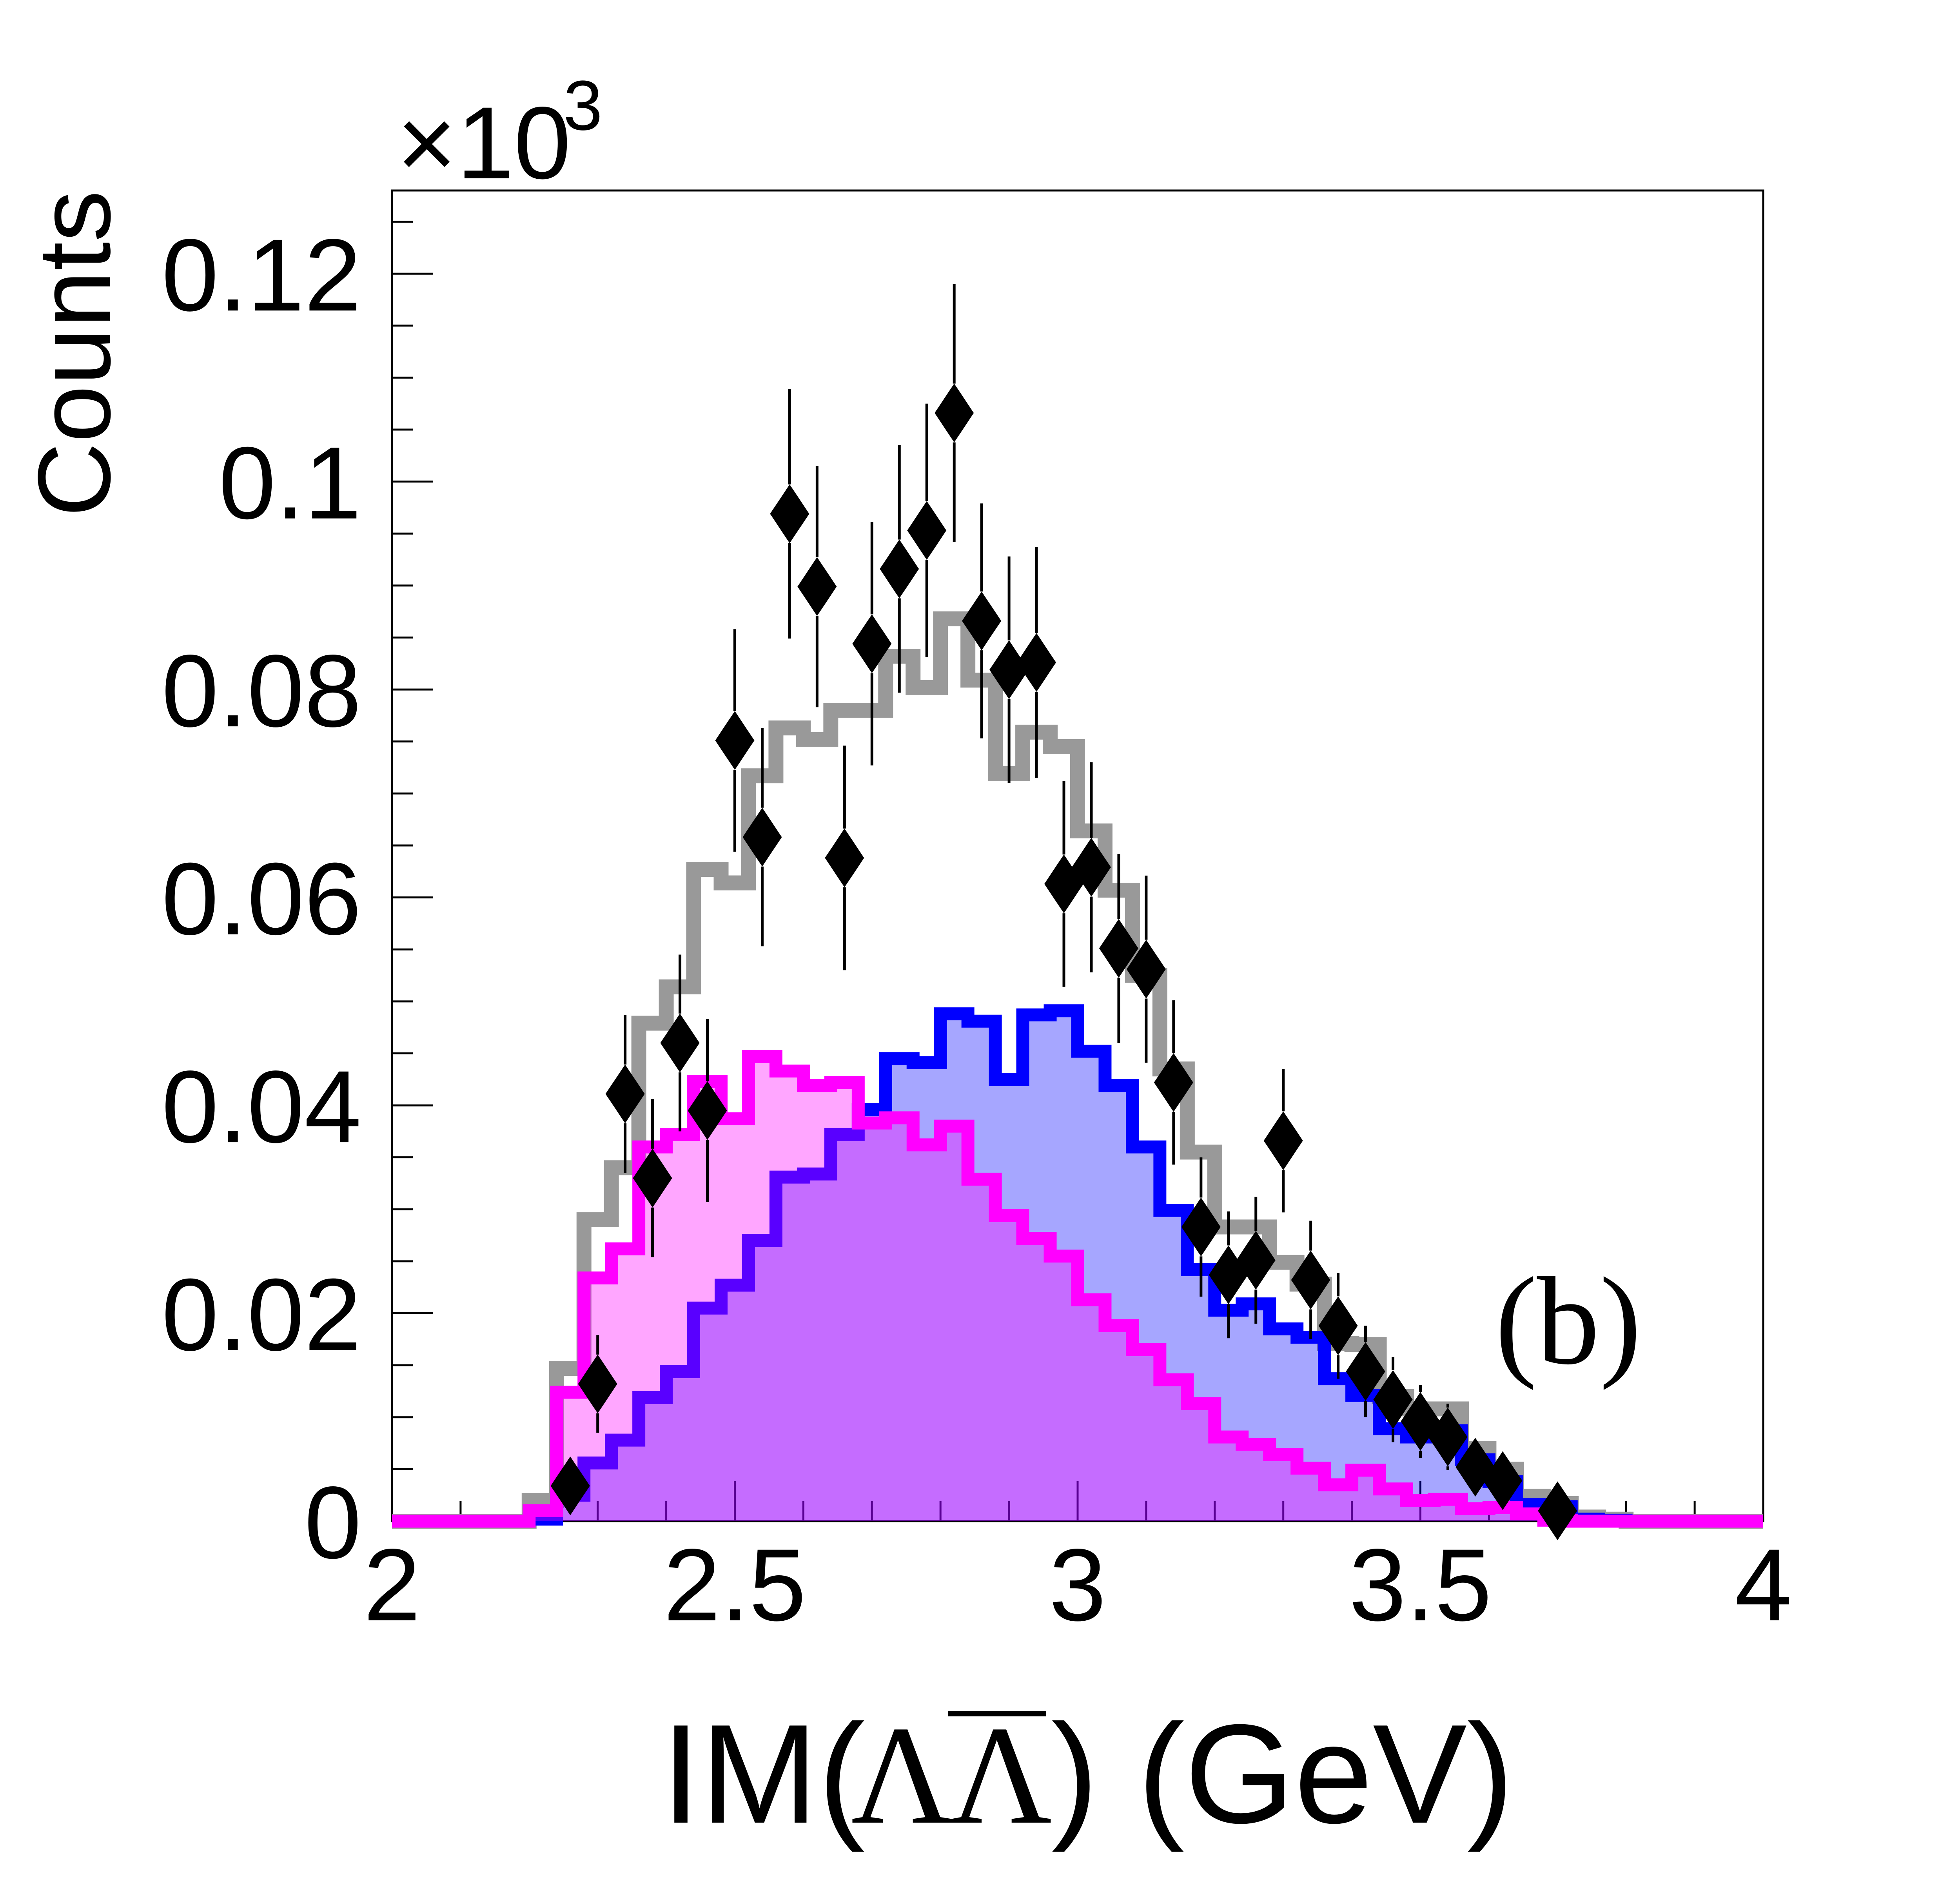 This screenshot has height=1901, width=1960. I want to click on x-tick-label: 3.5, so click(1420, 1585).